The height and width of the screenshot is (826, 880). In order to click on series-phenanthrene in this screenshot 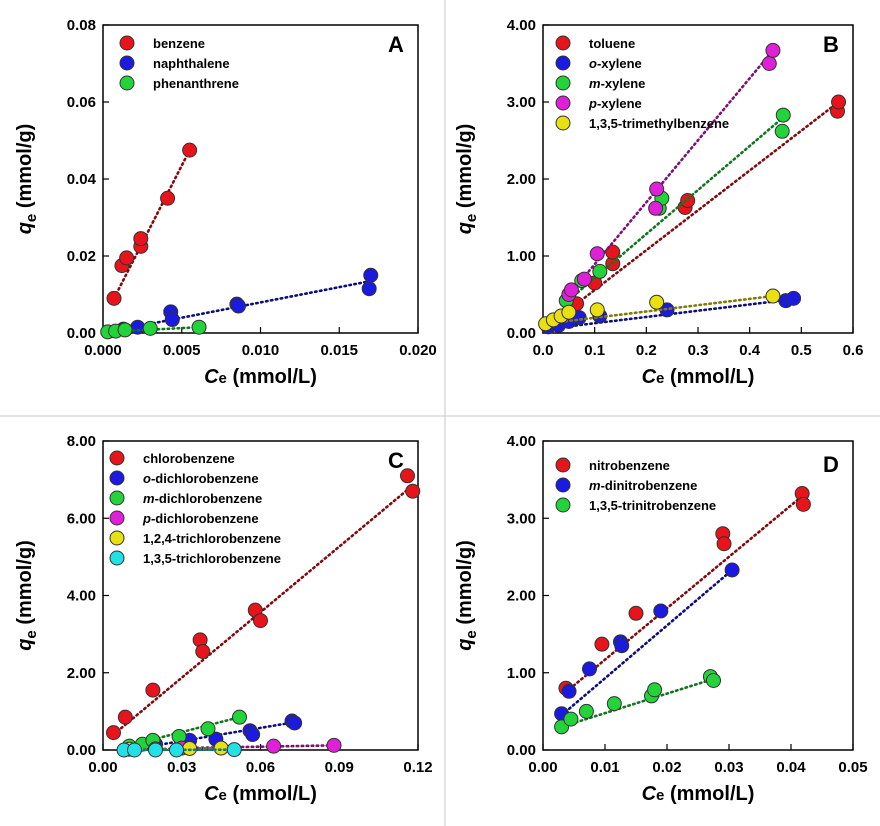, I will do `click(153, 329)`.